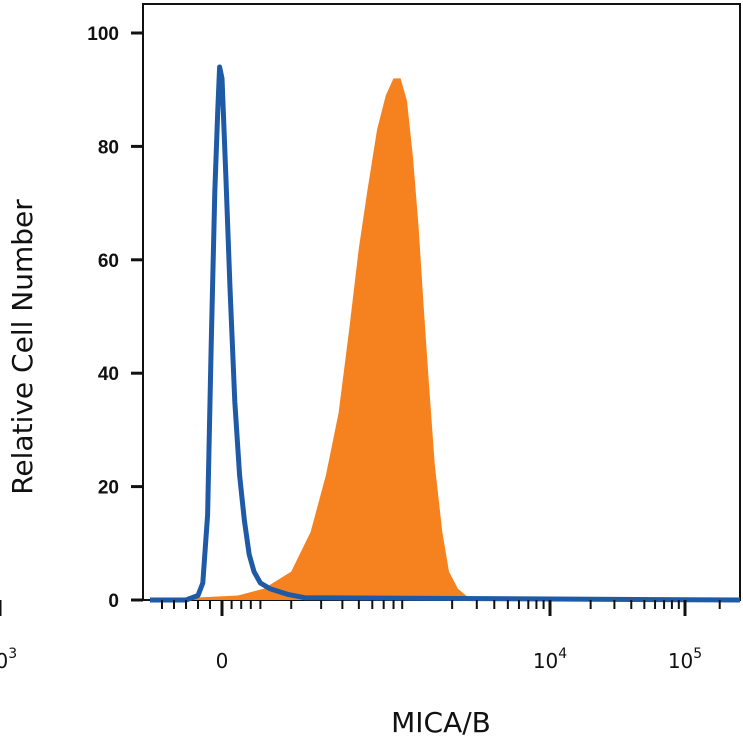 This screenshot has height=743, width=743. What do you see at coordinates (108, 488) in the screenshot?
I see `y-tick-label: 20` at bounding box center [108, 488].